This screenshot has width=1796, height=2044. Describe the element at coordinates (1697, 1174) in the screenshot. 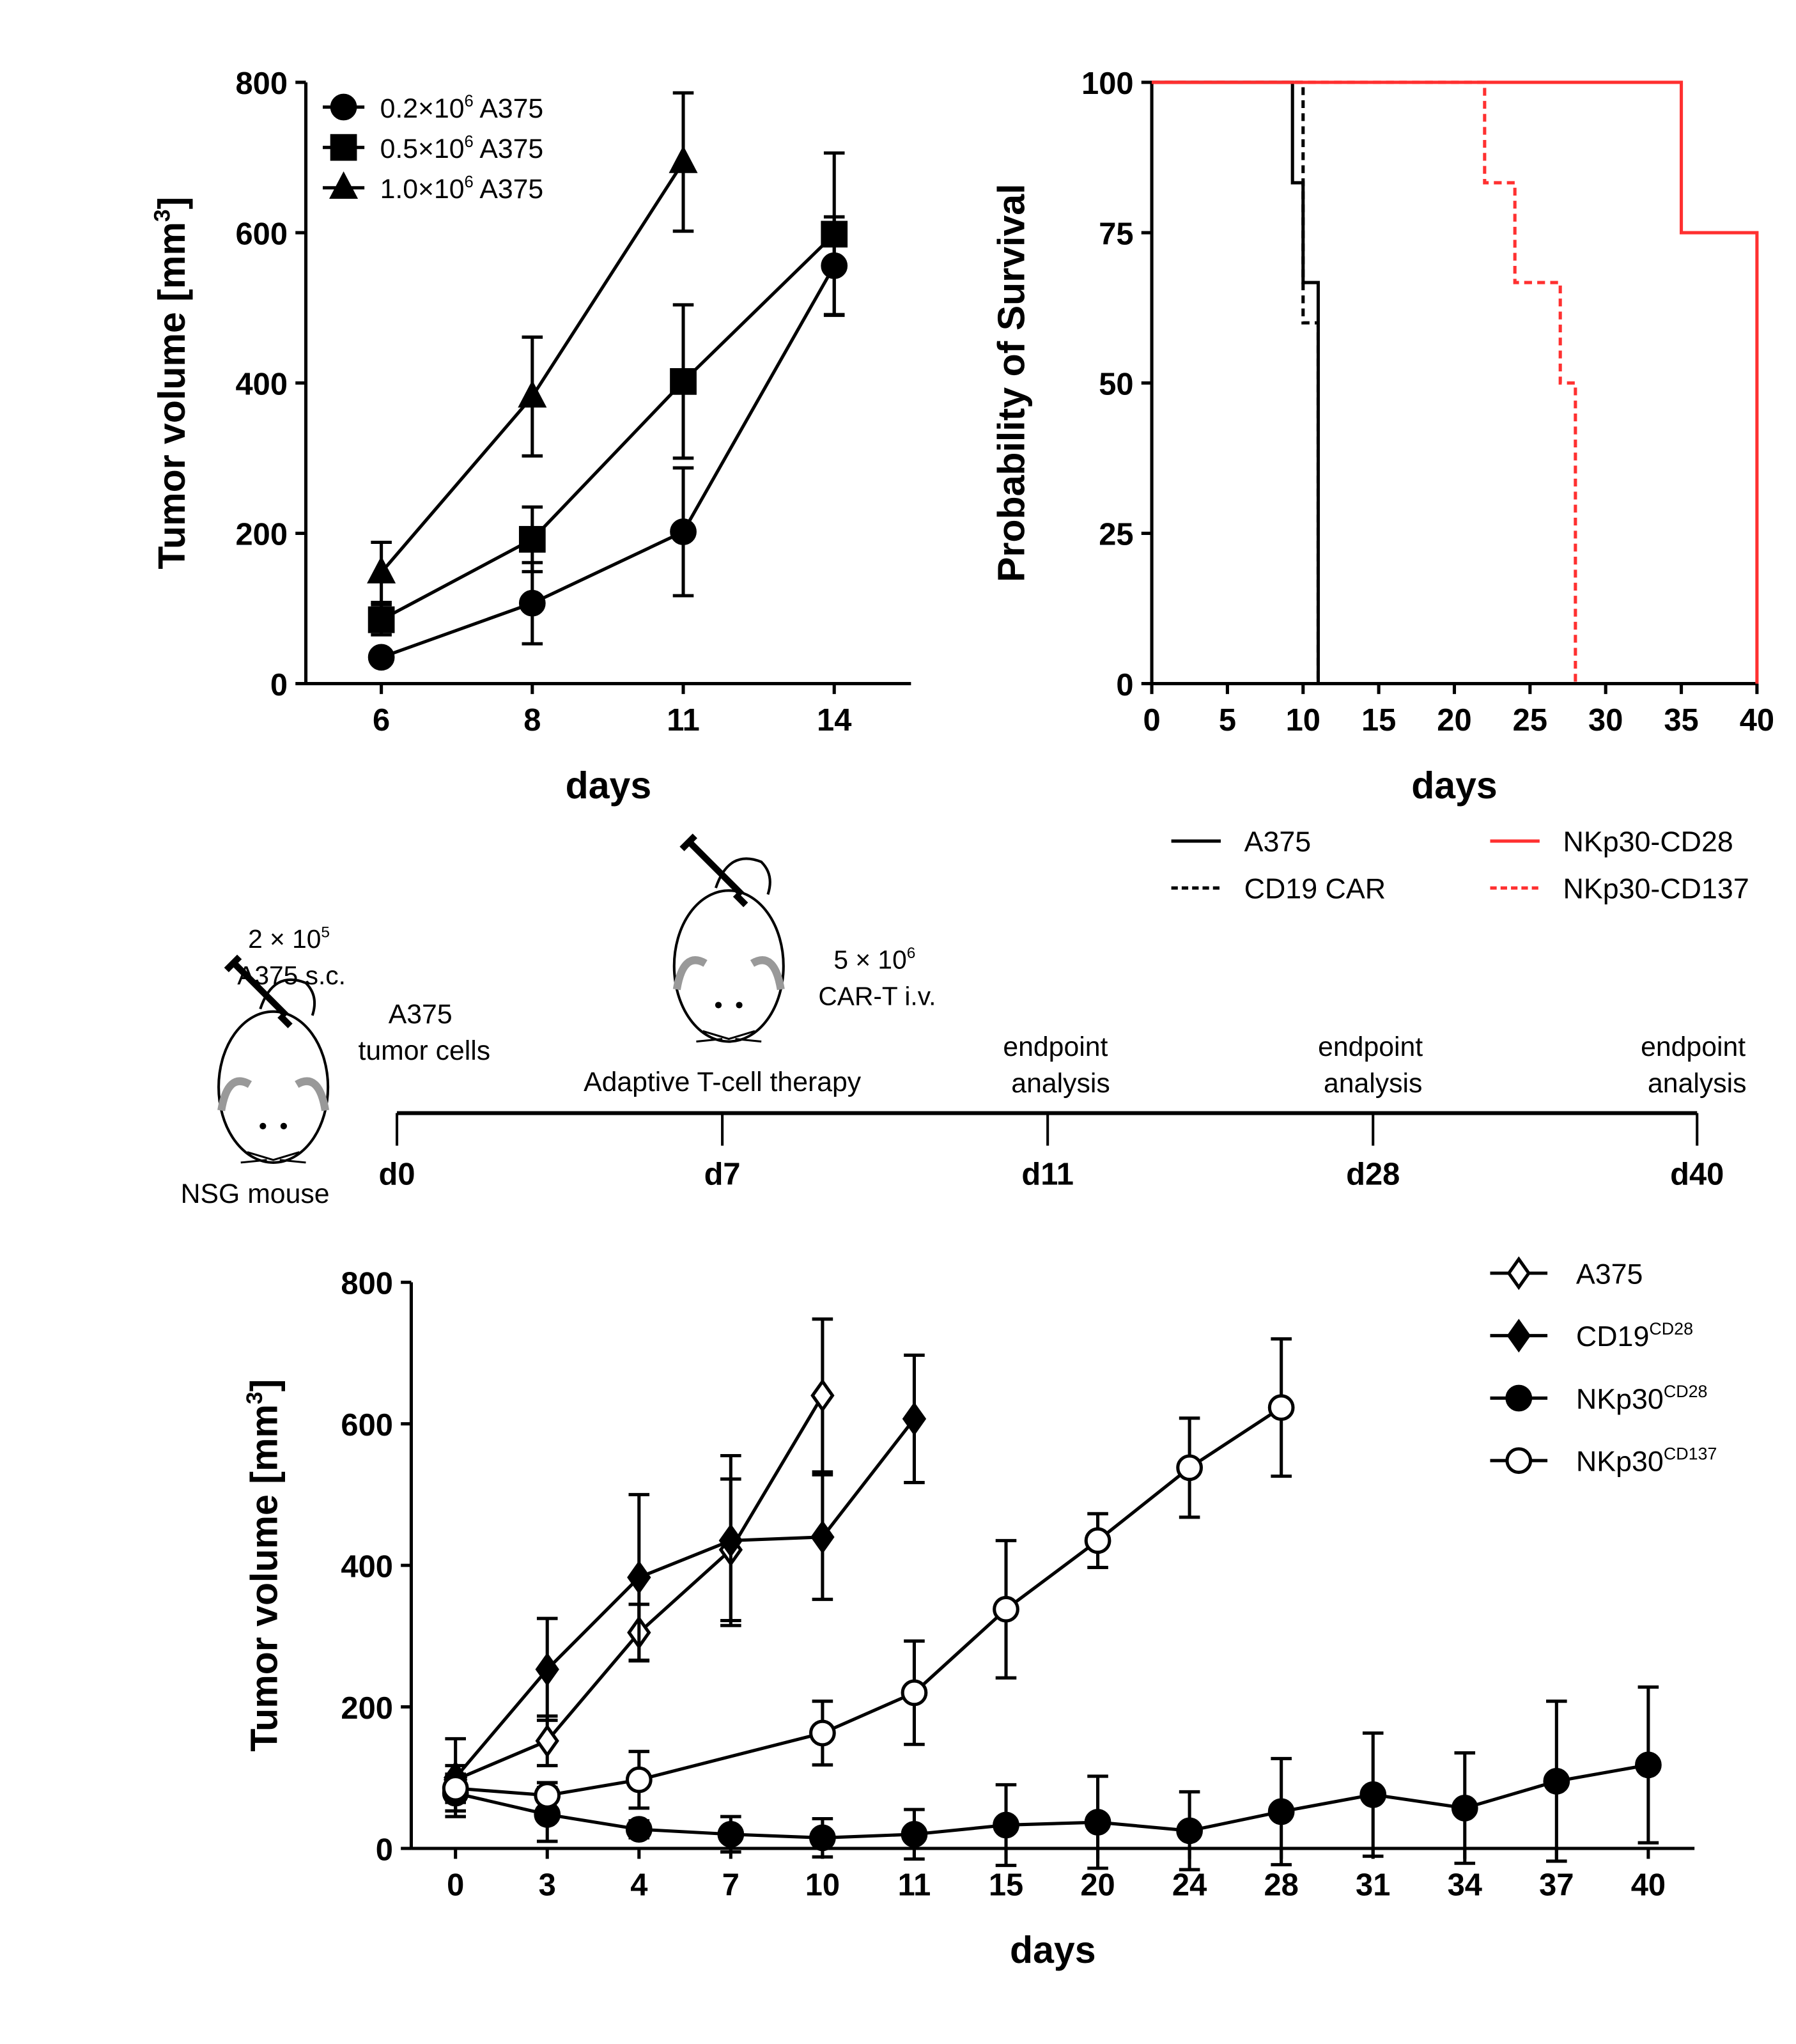

I see `timeline-day: d40` at that location.